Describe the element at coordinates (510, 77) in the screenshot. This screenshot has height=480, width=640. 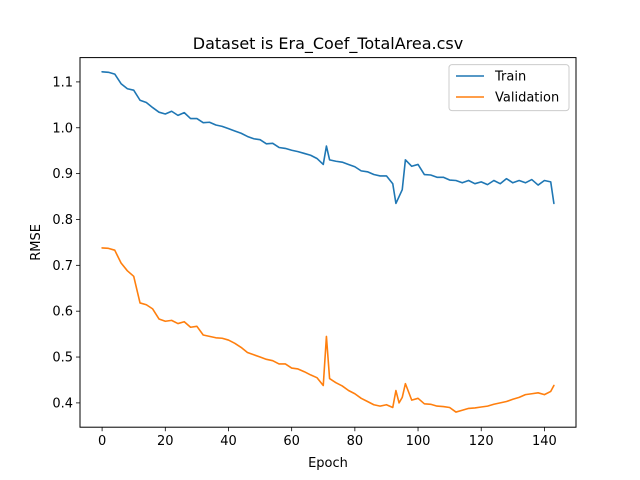
I see `legend-label-train: Train` at that location.